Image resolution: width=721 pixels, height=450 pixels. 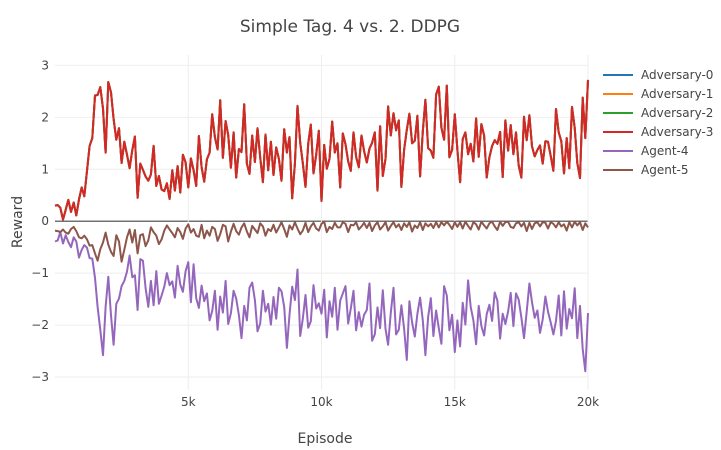 What do you see at coordinates (588, 402) in the screenshot?
I see `x-tick-label: 20k` at bounding box center [588, 402].